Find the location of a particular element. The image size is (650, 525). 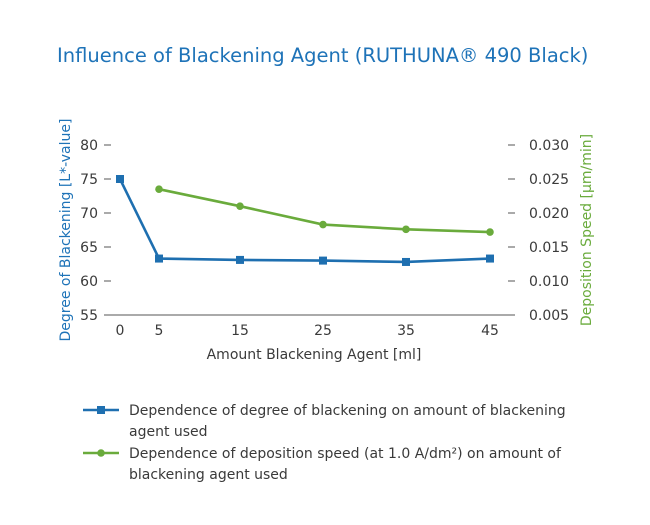

x-tick-label: 5 is located at coordinates (159, 331).